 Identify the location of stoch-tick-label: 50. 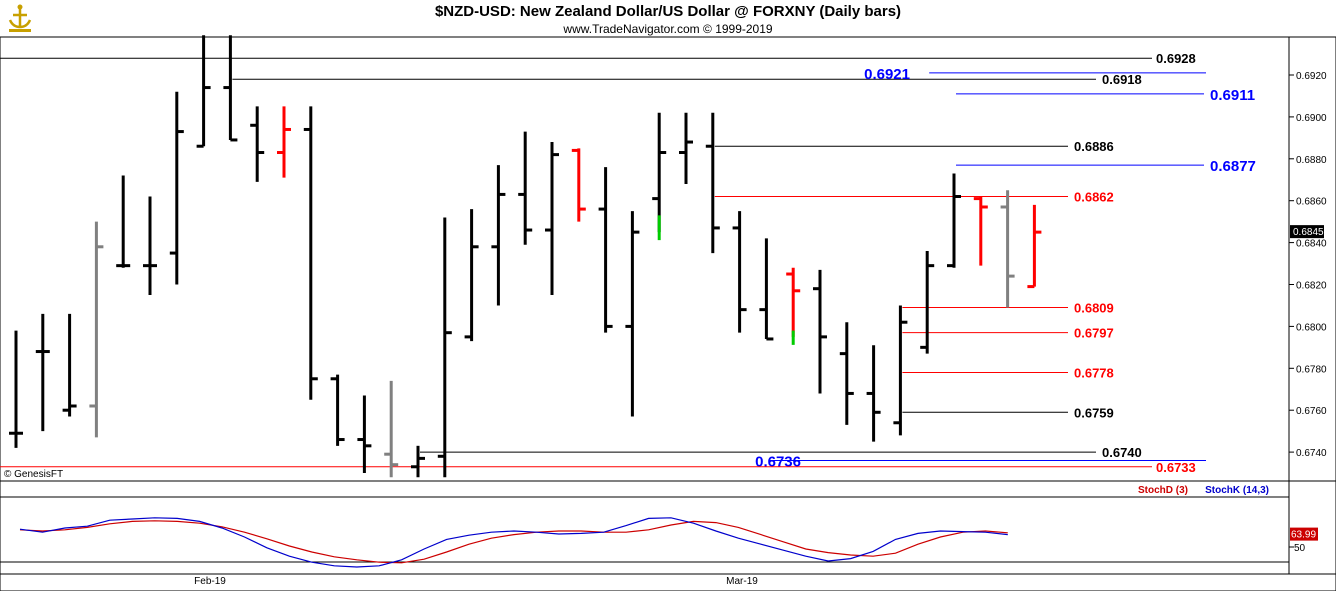
(1300, 548).